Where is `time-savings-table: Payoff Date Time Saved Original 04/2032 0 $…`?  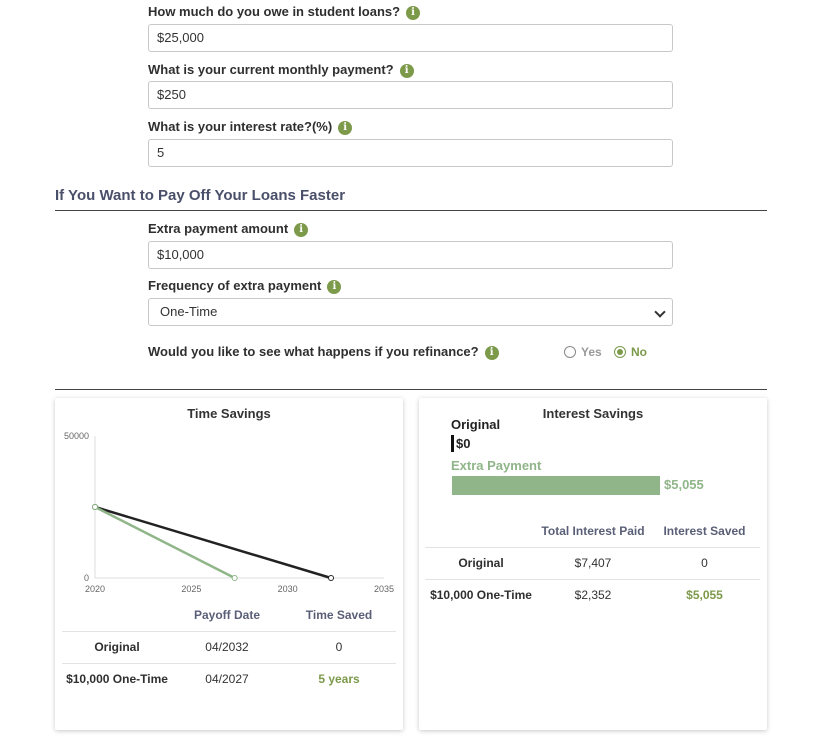 time-savings-table: Payoff Date Time Saved Original 04/2032 0 $… is located at coordinates (229, 647).